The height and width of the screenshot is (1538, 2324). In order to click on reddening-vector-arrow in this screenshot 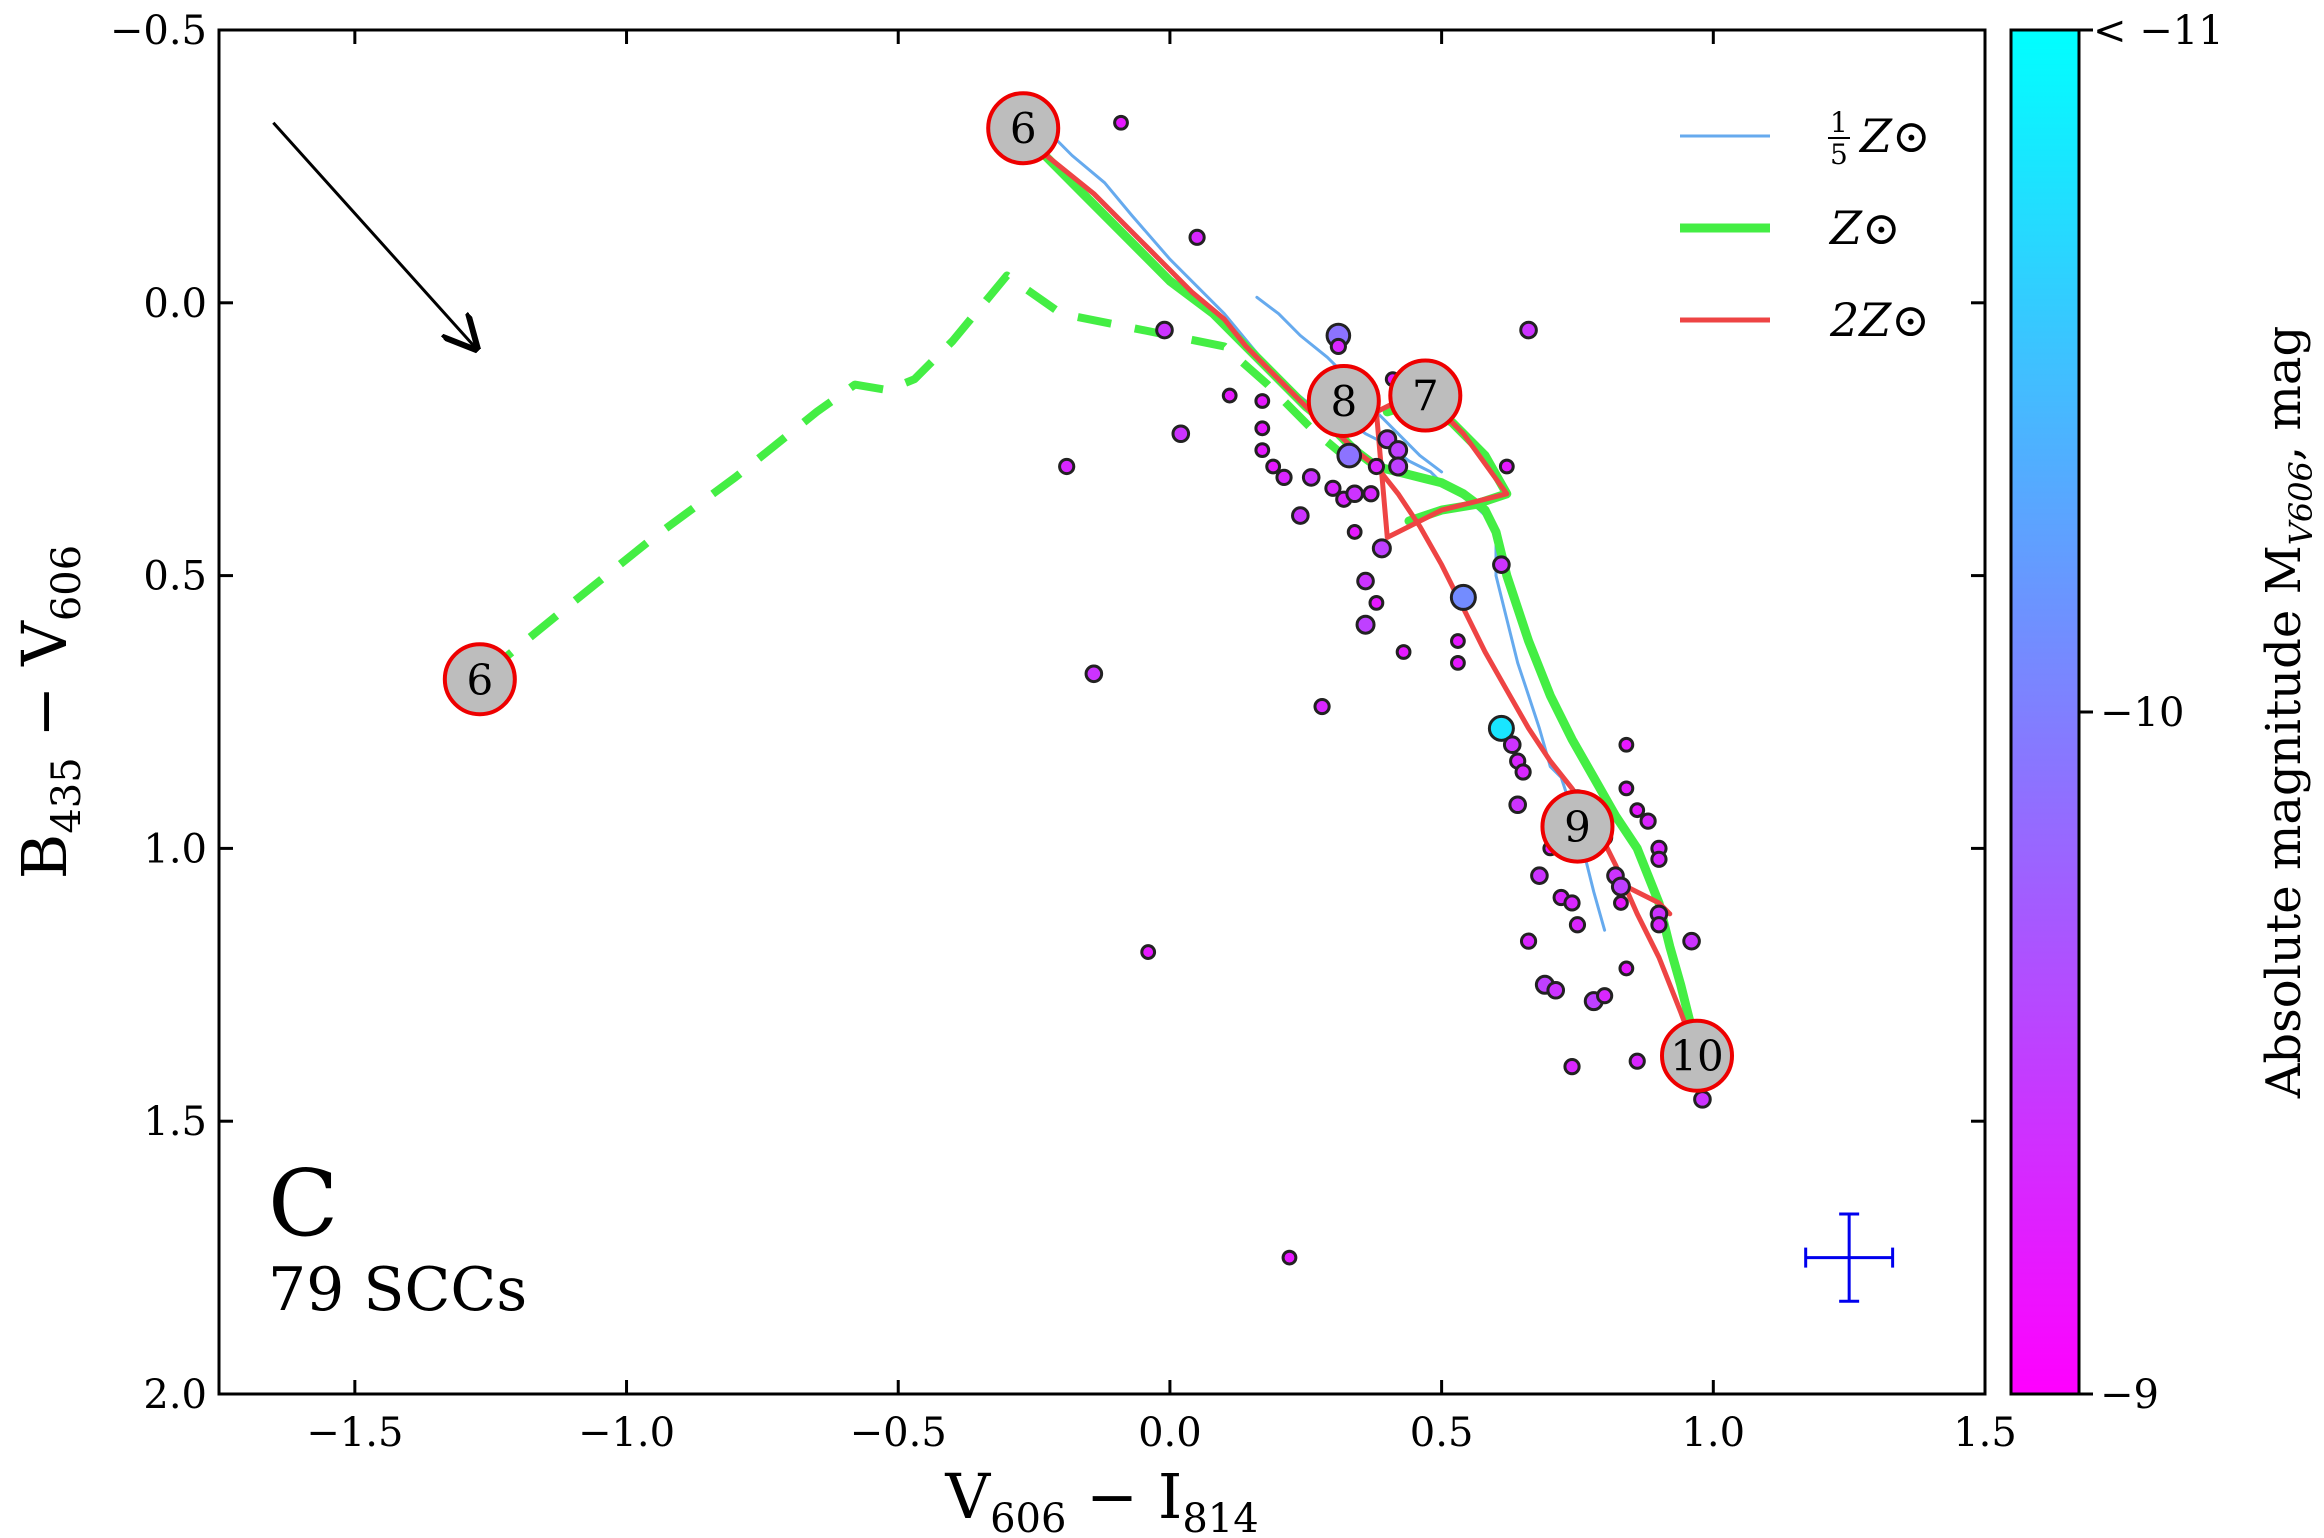, I will do `click(373, 234)`.